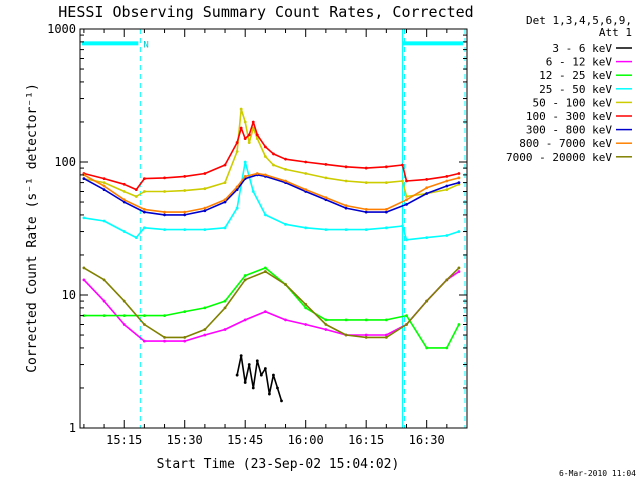  What do you see at coordinates (559, 157) in the screenshot?
I see `legend-label-8: 7000 - 20000 keV` at bounding box center [559, 157].